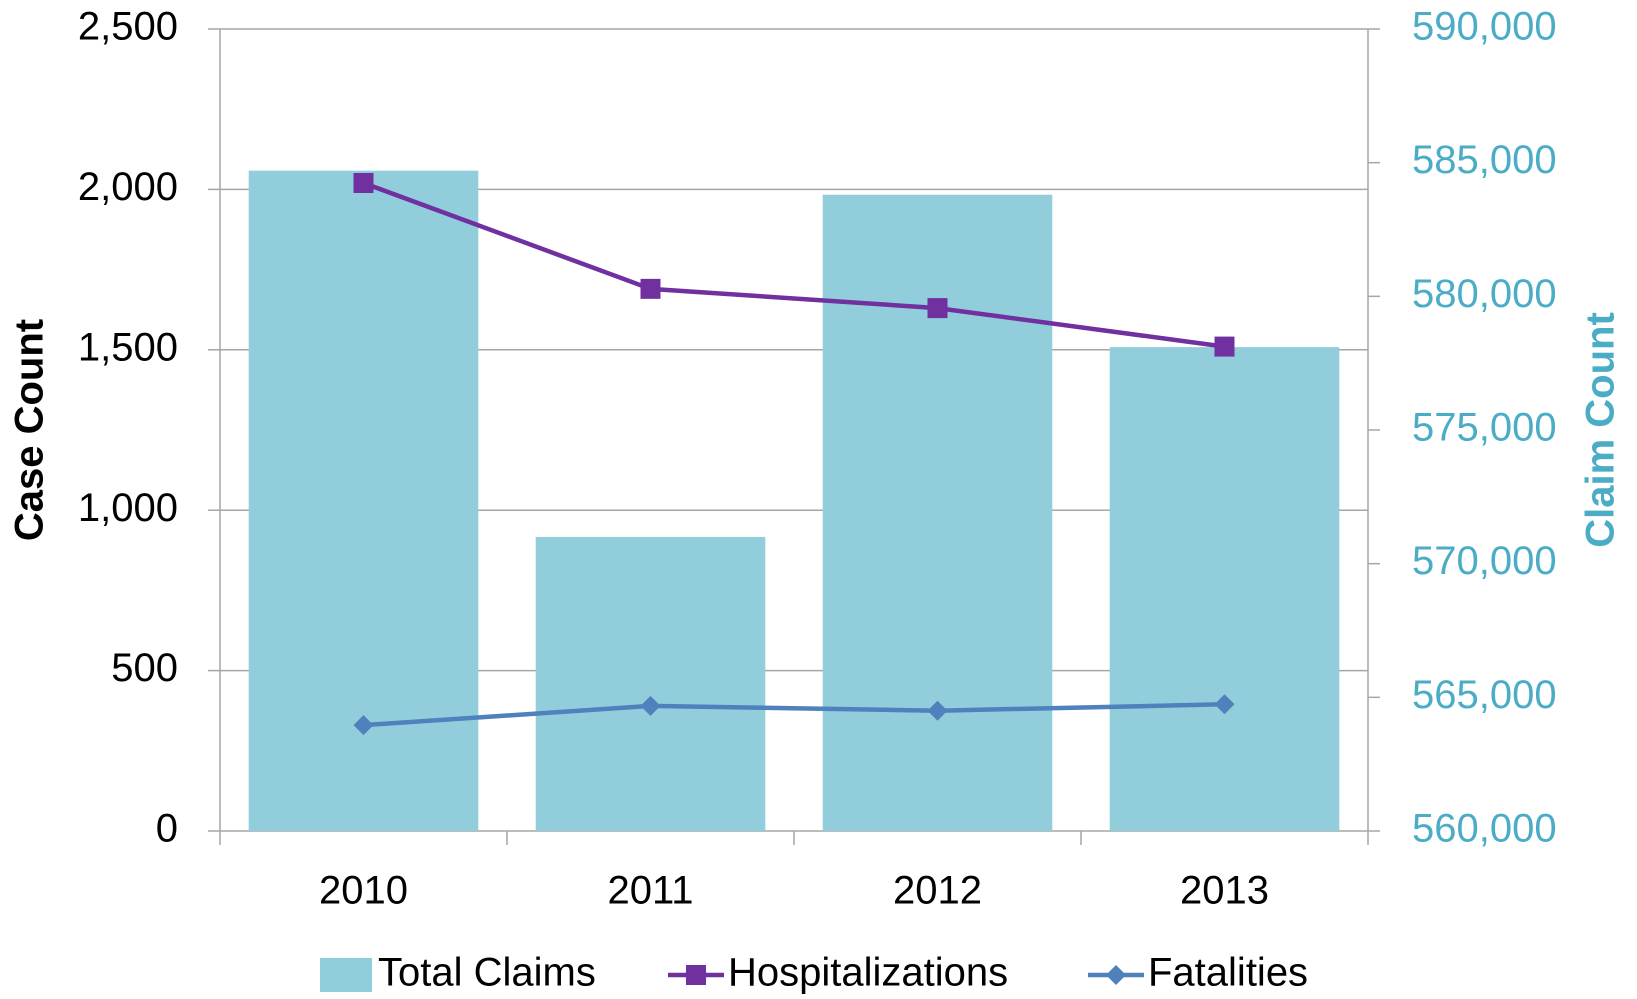 The image size is (1637, 999). I want to click on y2-tick-label: 575,000, so click(1484, 428).